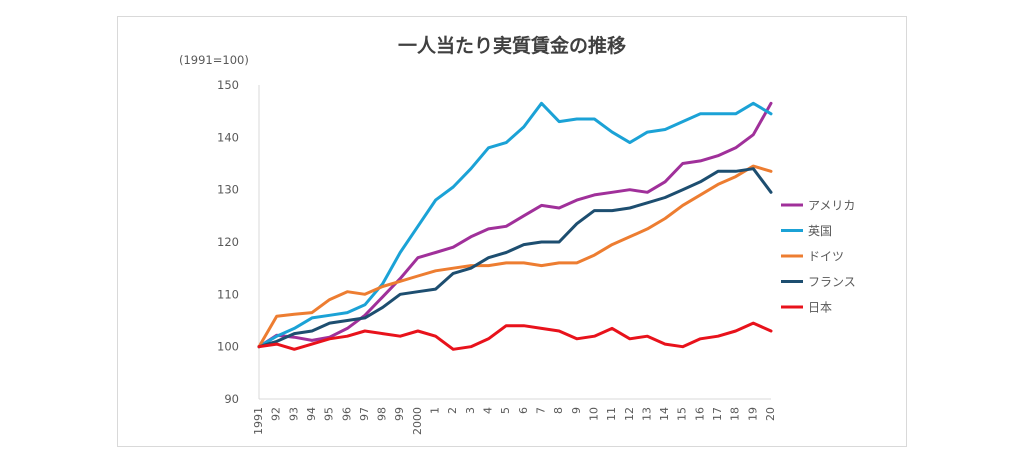 Image resolution: width=1024 pixels, height=464 pixels. What do you see at coordinates (311, 414) in the screenshot?
I see `x-tick-label: 94` at bounding box center [311, 414].